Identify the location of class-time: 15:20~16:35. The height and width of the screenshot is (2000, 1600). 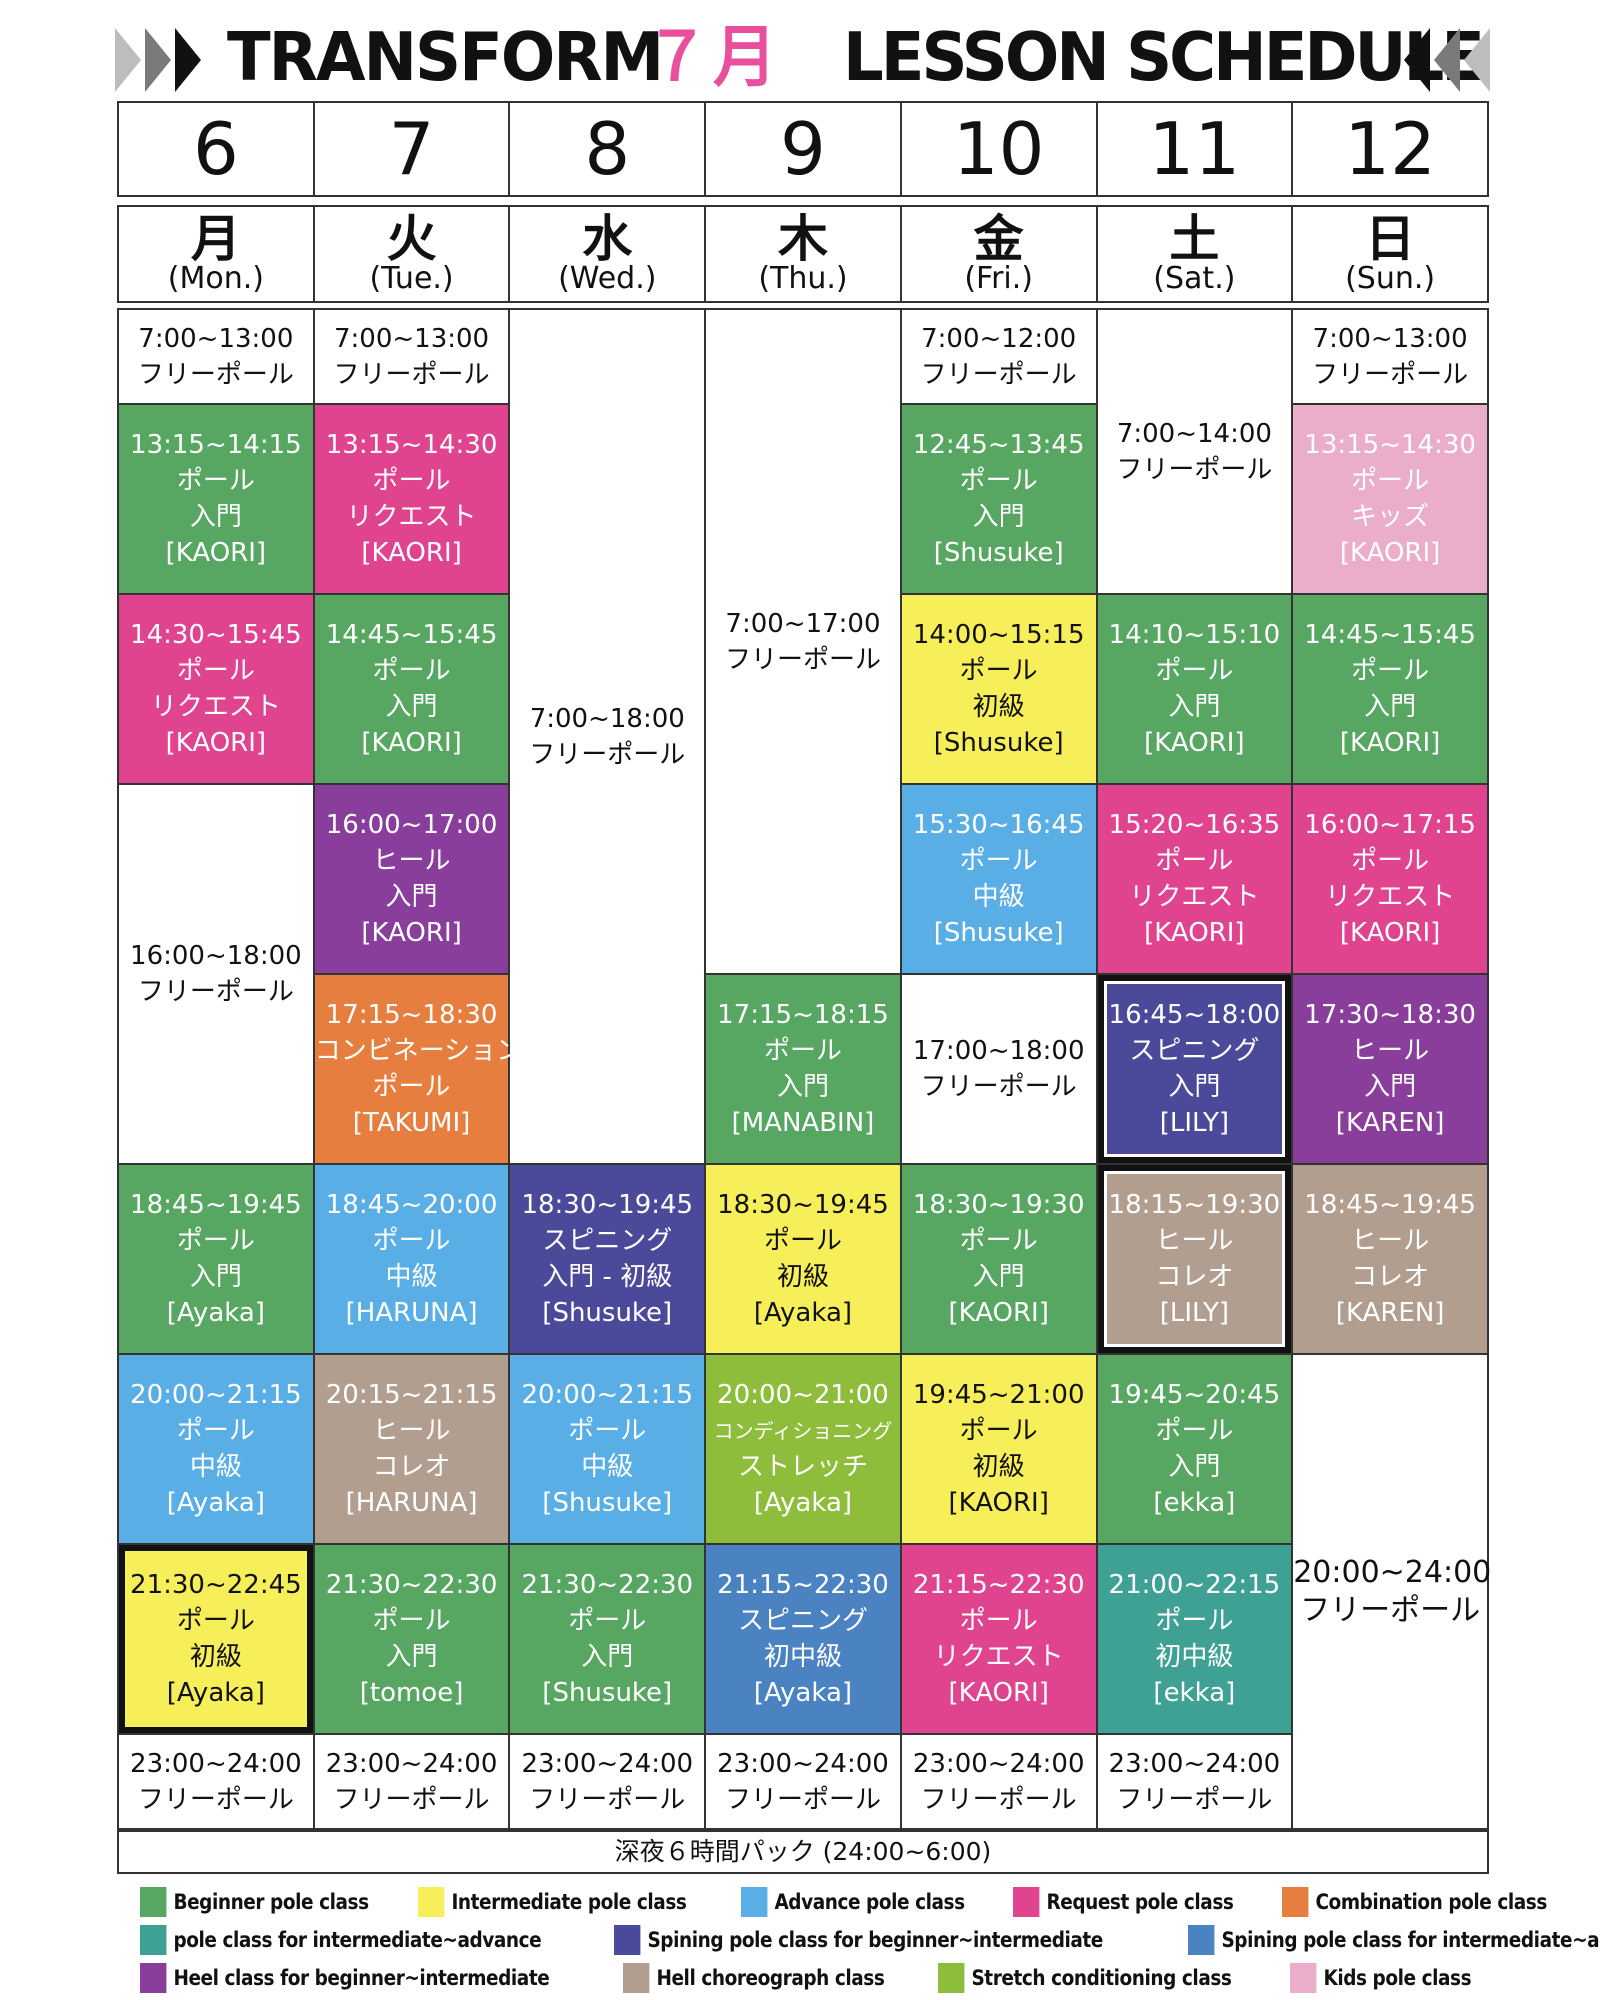
(1194, 825).